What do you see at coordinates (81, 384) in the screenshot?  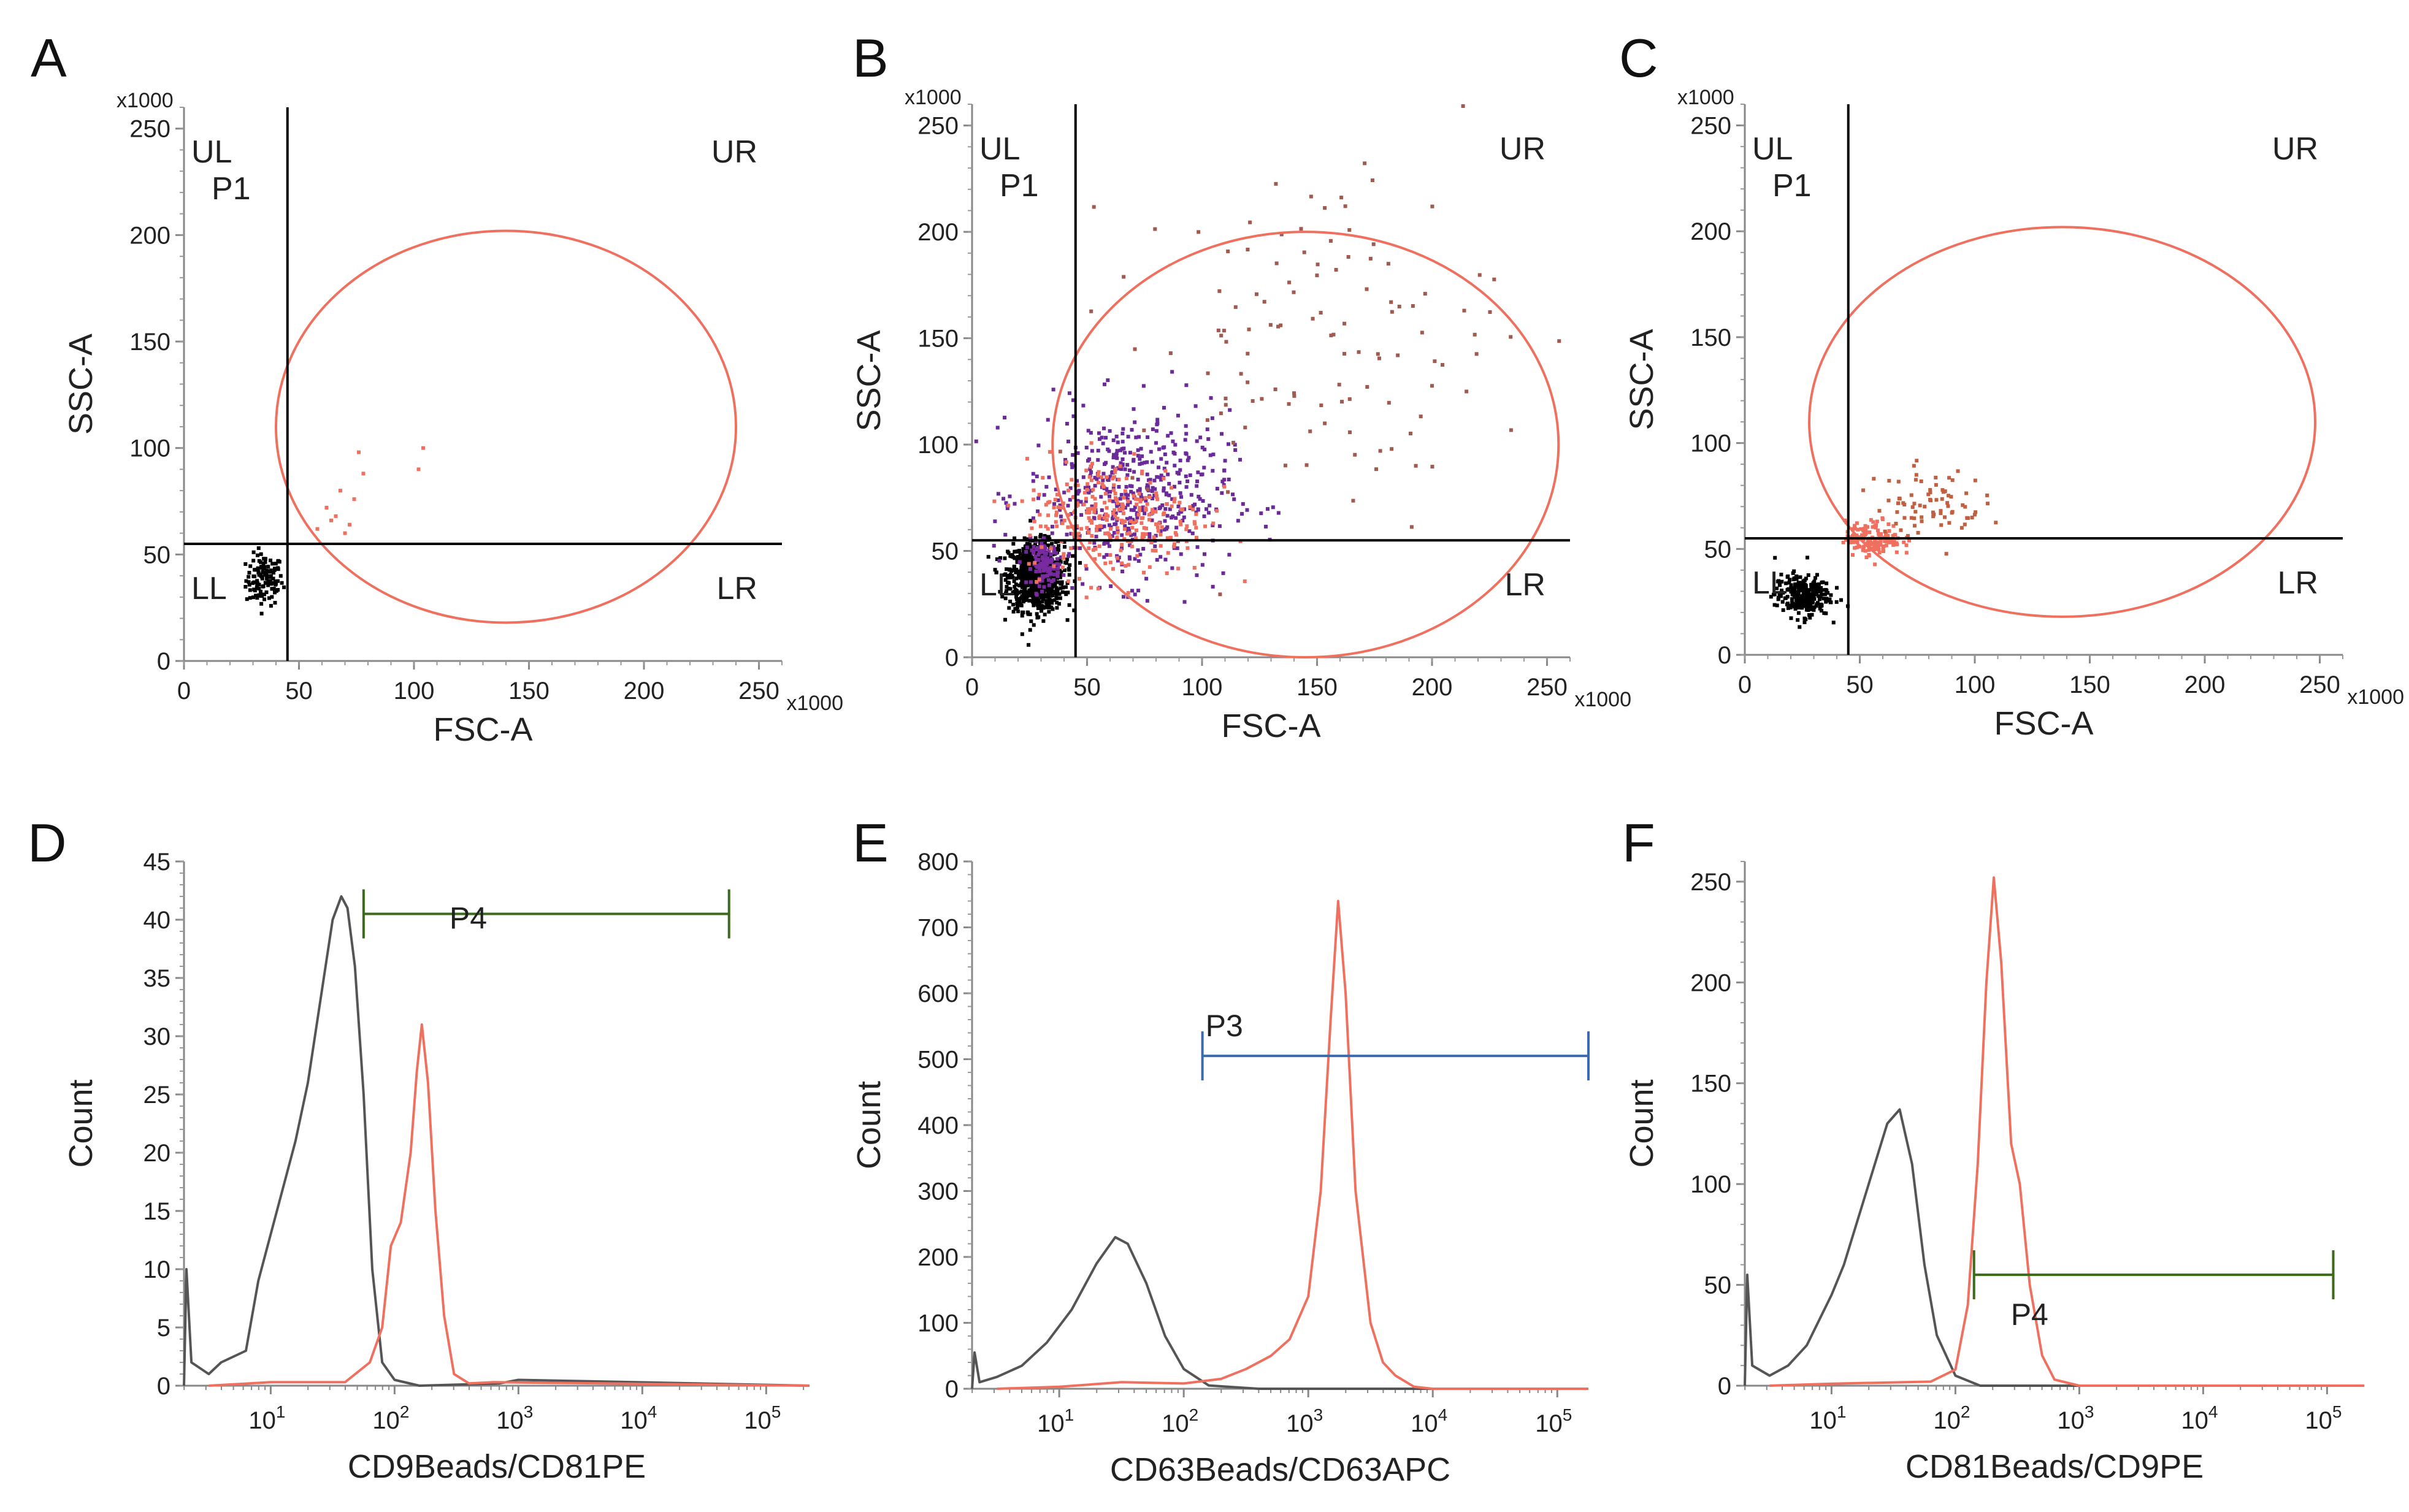 I see `y-axis-label: SSC-A` at bounding box center [81, 384].